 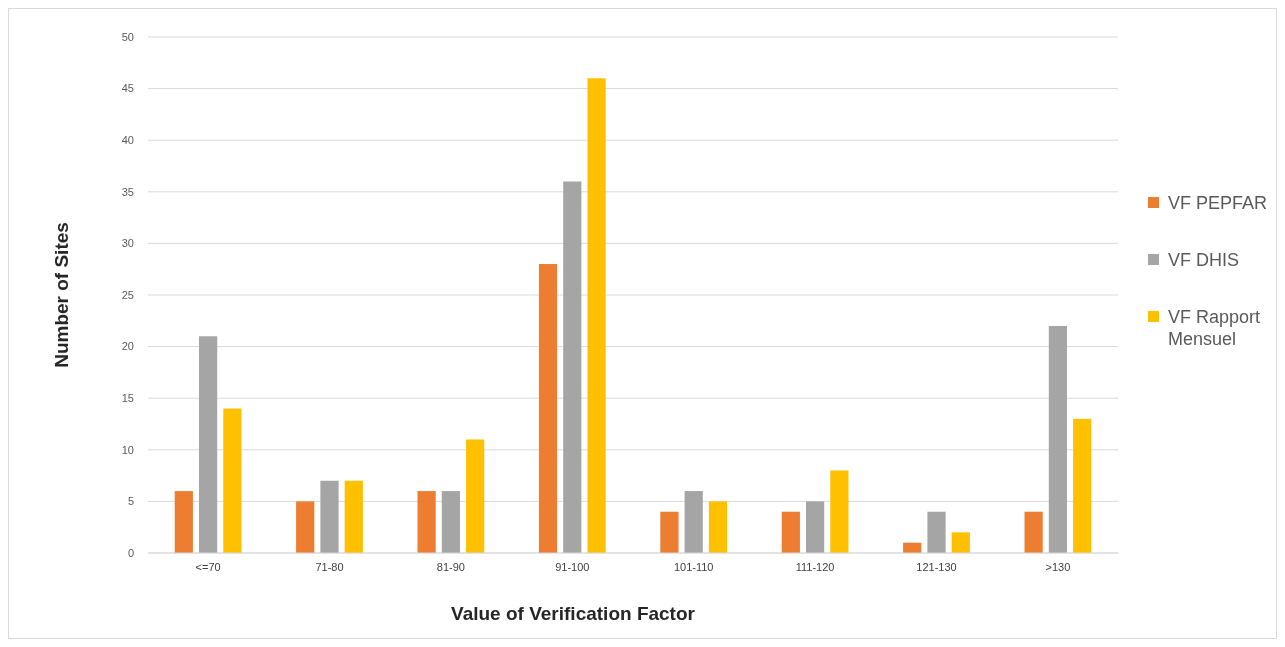 What do you see at coordinates (127, 88) in the screenshot?
I see `y-tick-label: 45` at bounding box center [127, 88].